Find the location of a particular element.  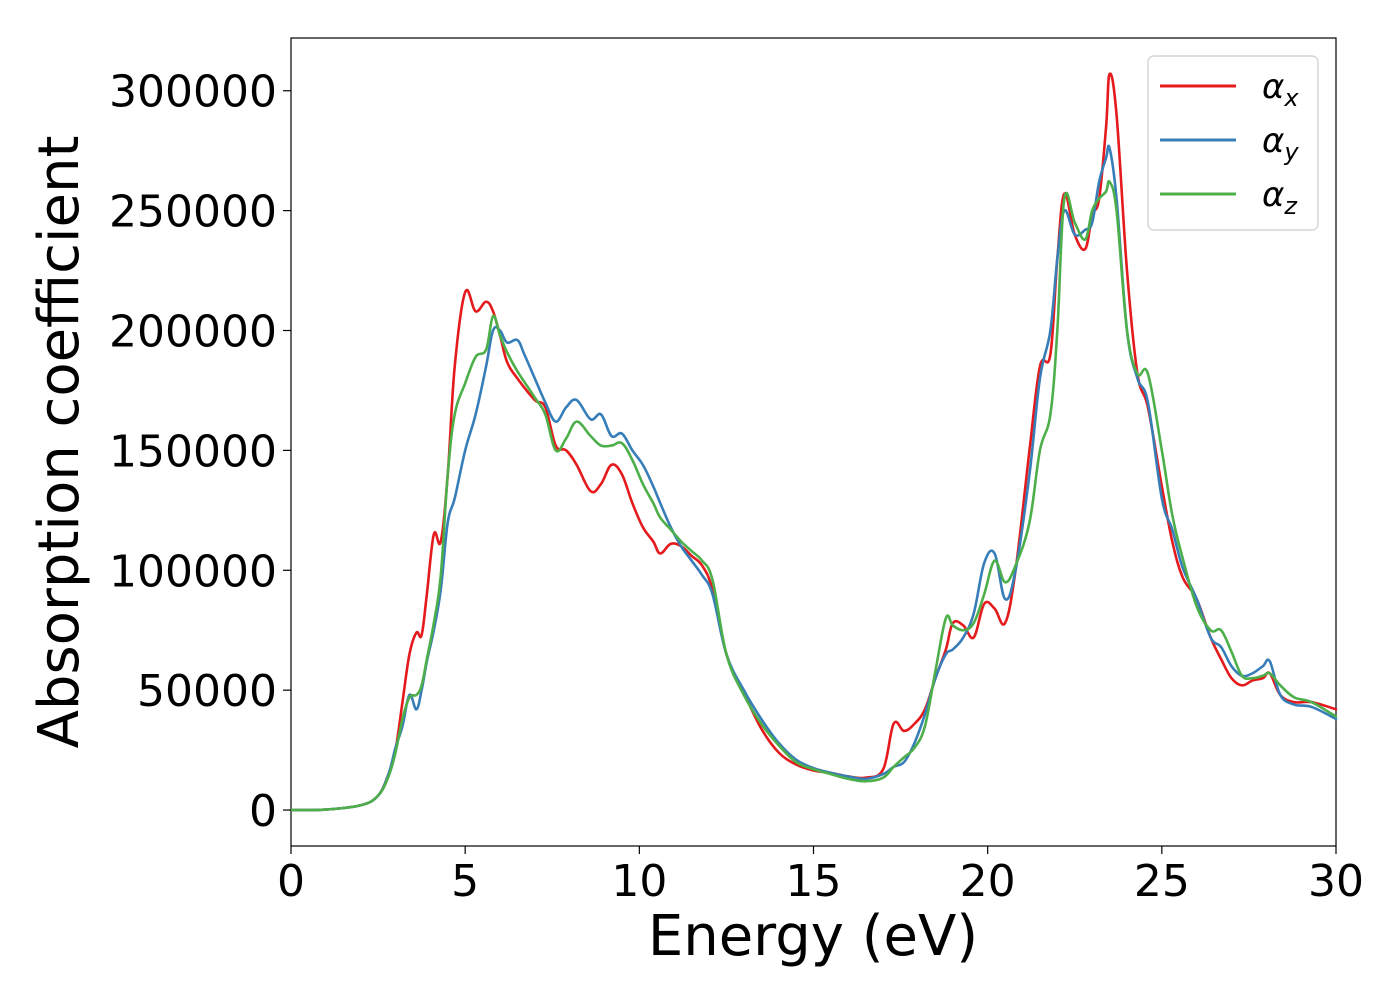

y-tick-label: 150000 is located at coordinates (193, 451).